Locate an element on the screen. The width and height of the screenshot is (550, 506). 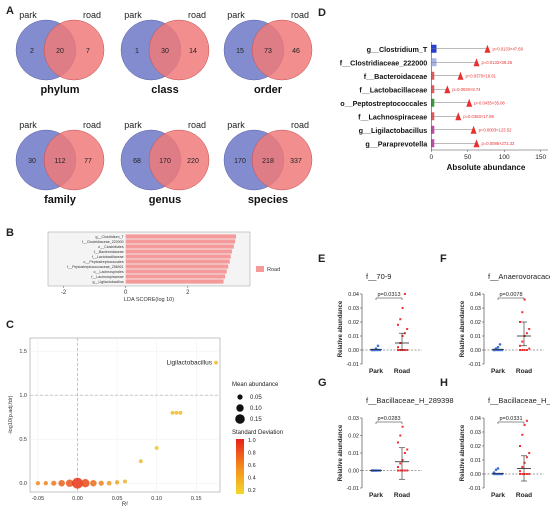
panel-letter-b: B is located at coordinates (10, 233).